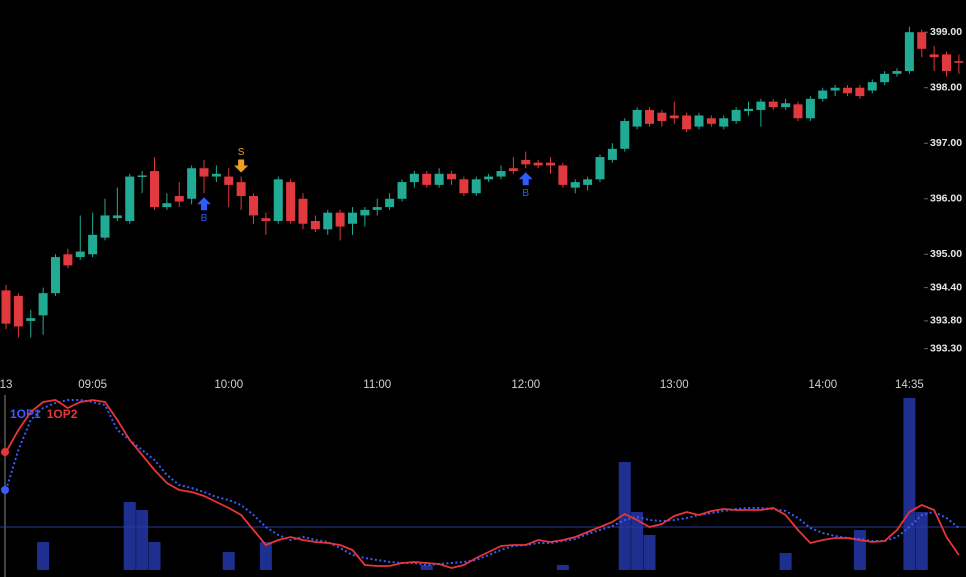 Image resolution: width=966 pixels, height=577 pixels. I want to click on y-tick-label: 395.00, so click(946, 254).